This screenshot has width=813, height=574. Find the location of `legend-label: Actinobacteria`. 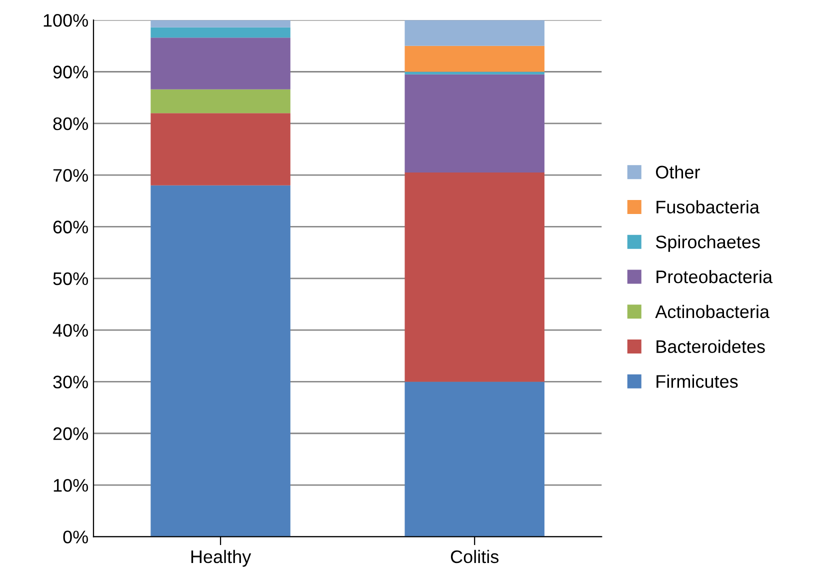

legend-label: Actinobacteria is located at coordinates (712, 311).